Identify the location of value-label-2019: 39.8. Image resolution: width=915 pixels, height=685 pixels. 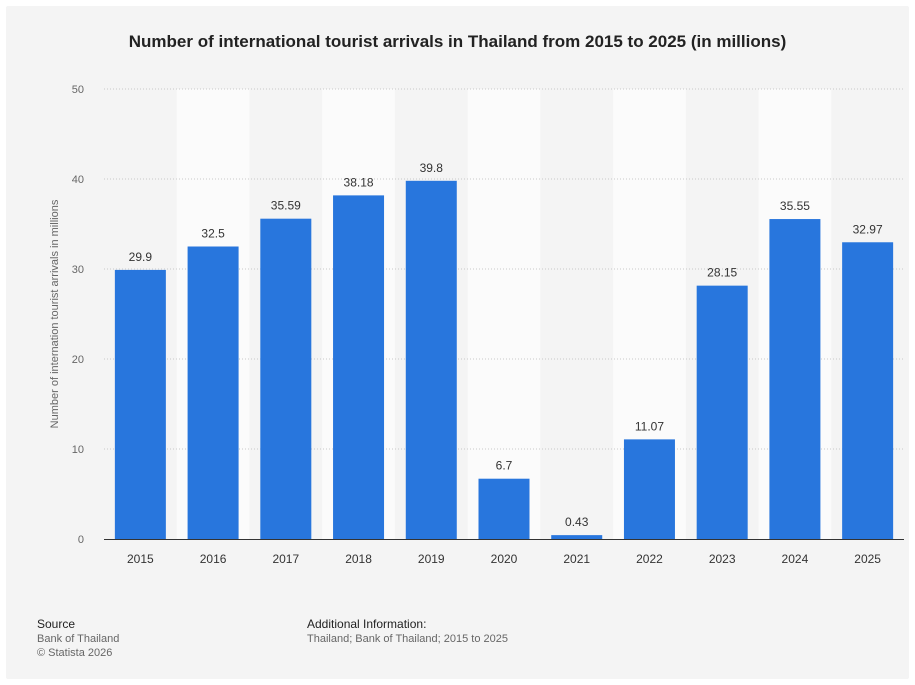
(432, 168).